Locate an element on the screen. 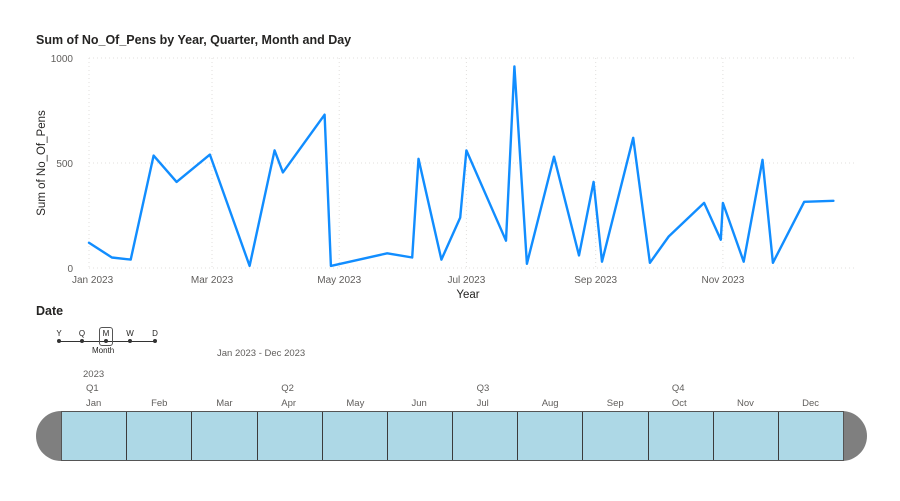 Image resolution: width=900 pixels, height=501 pixels. granularity-year: Y is located at coordinates (59, 333).